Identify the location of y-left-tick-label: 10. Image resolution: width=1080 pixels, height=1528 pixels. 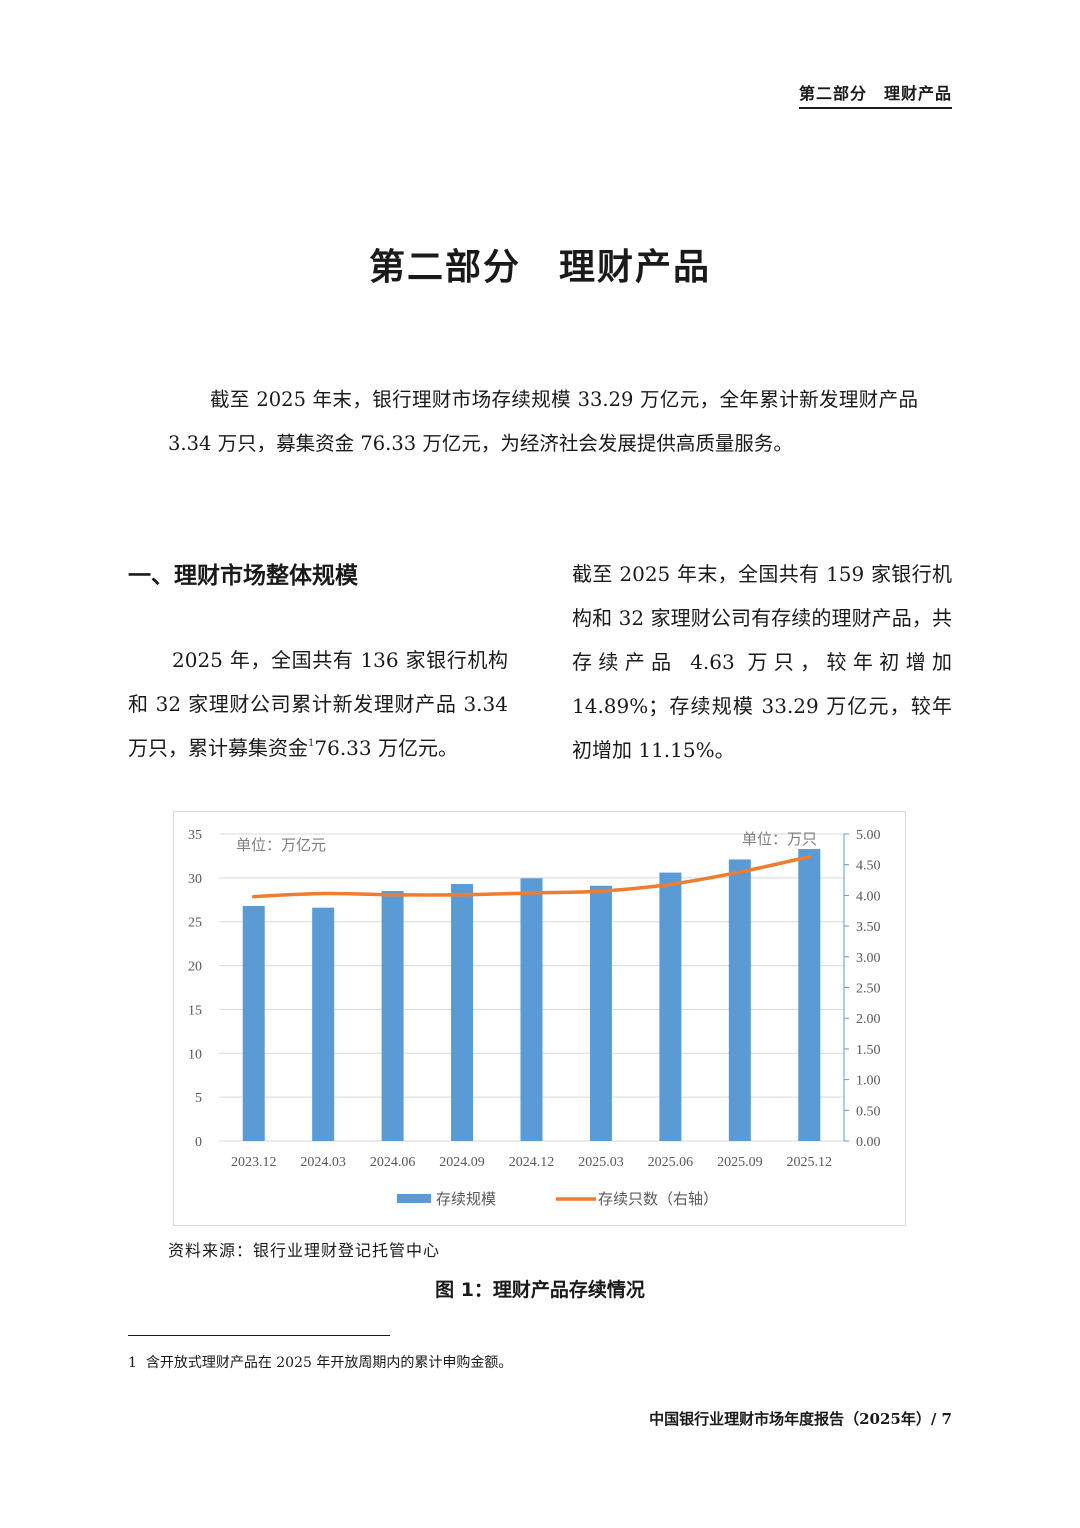
(195, 1054).